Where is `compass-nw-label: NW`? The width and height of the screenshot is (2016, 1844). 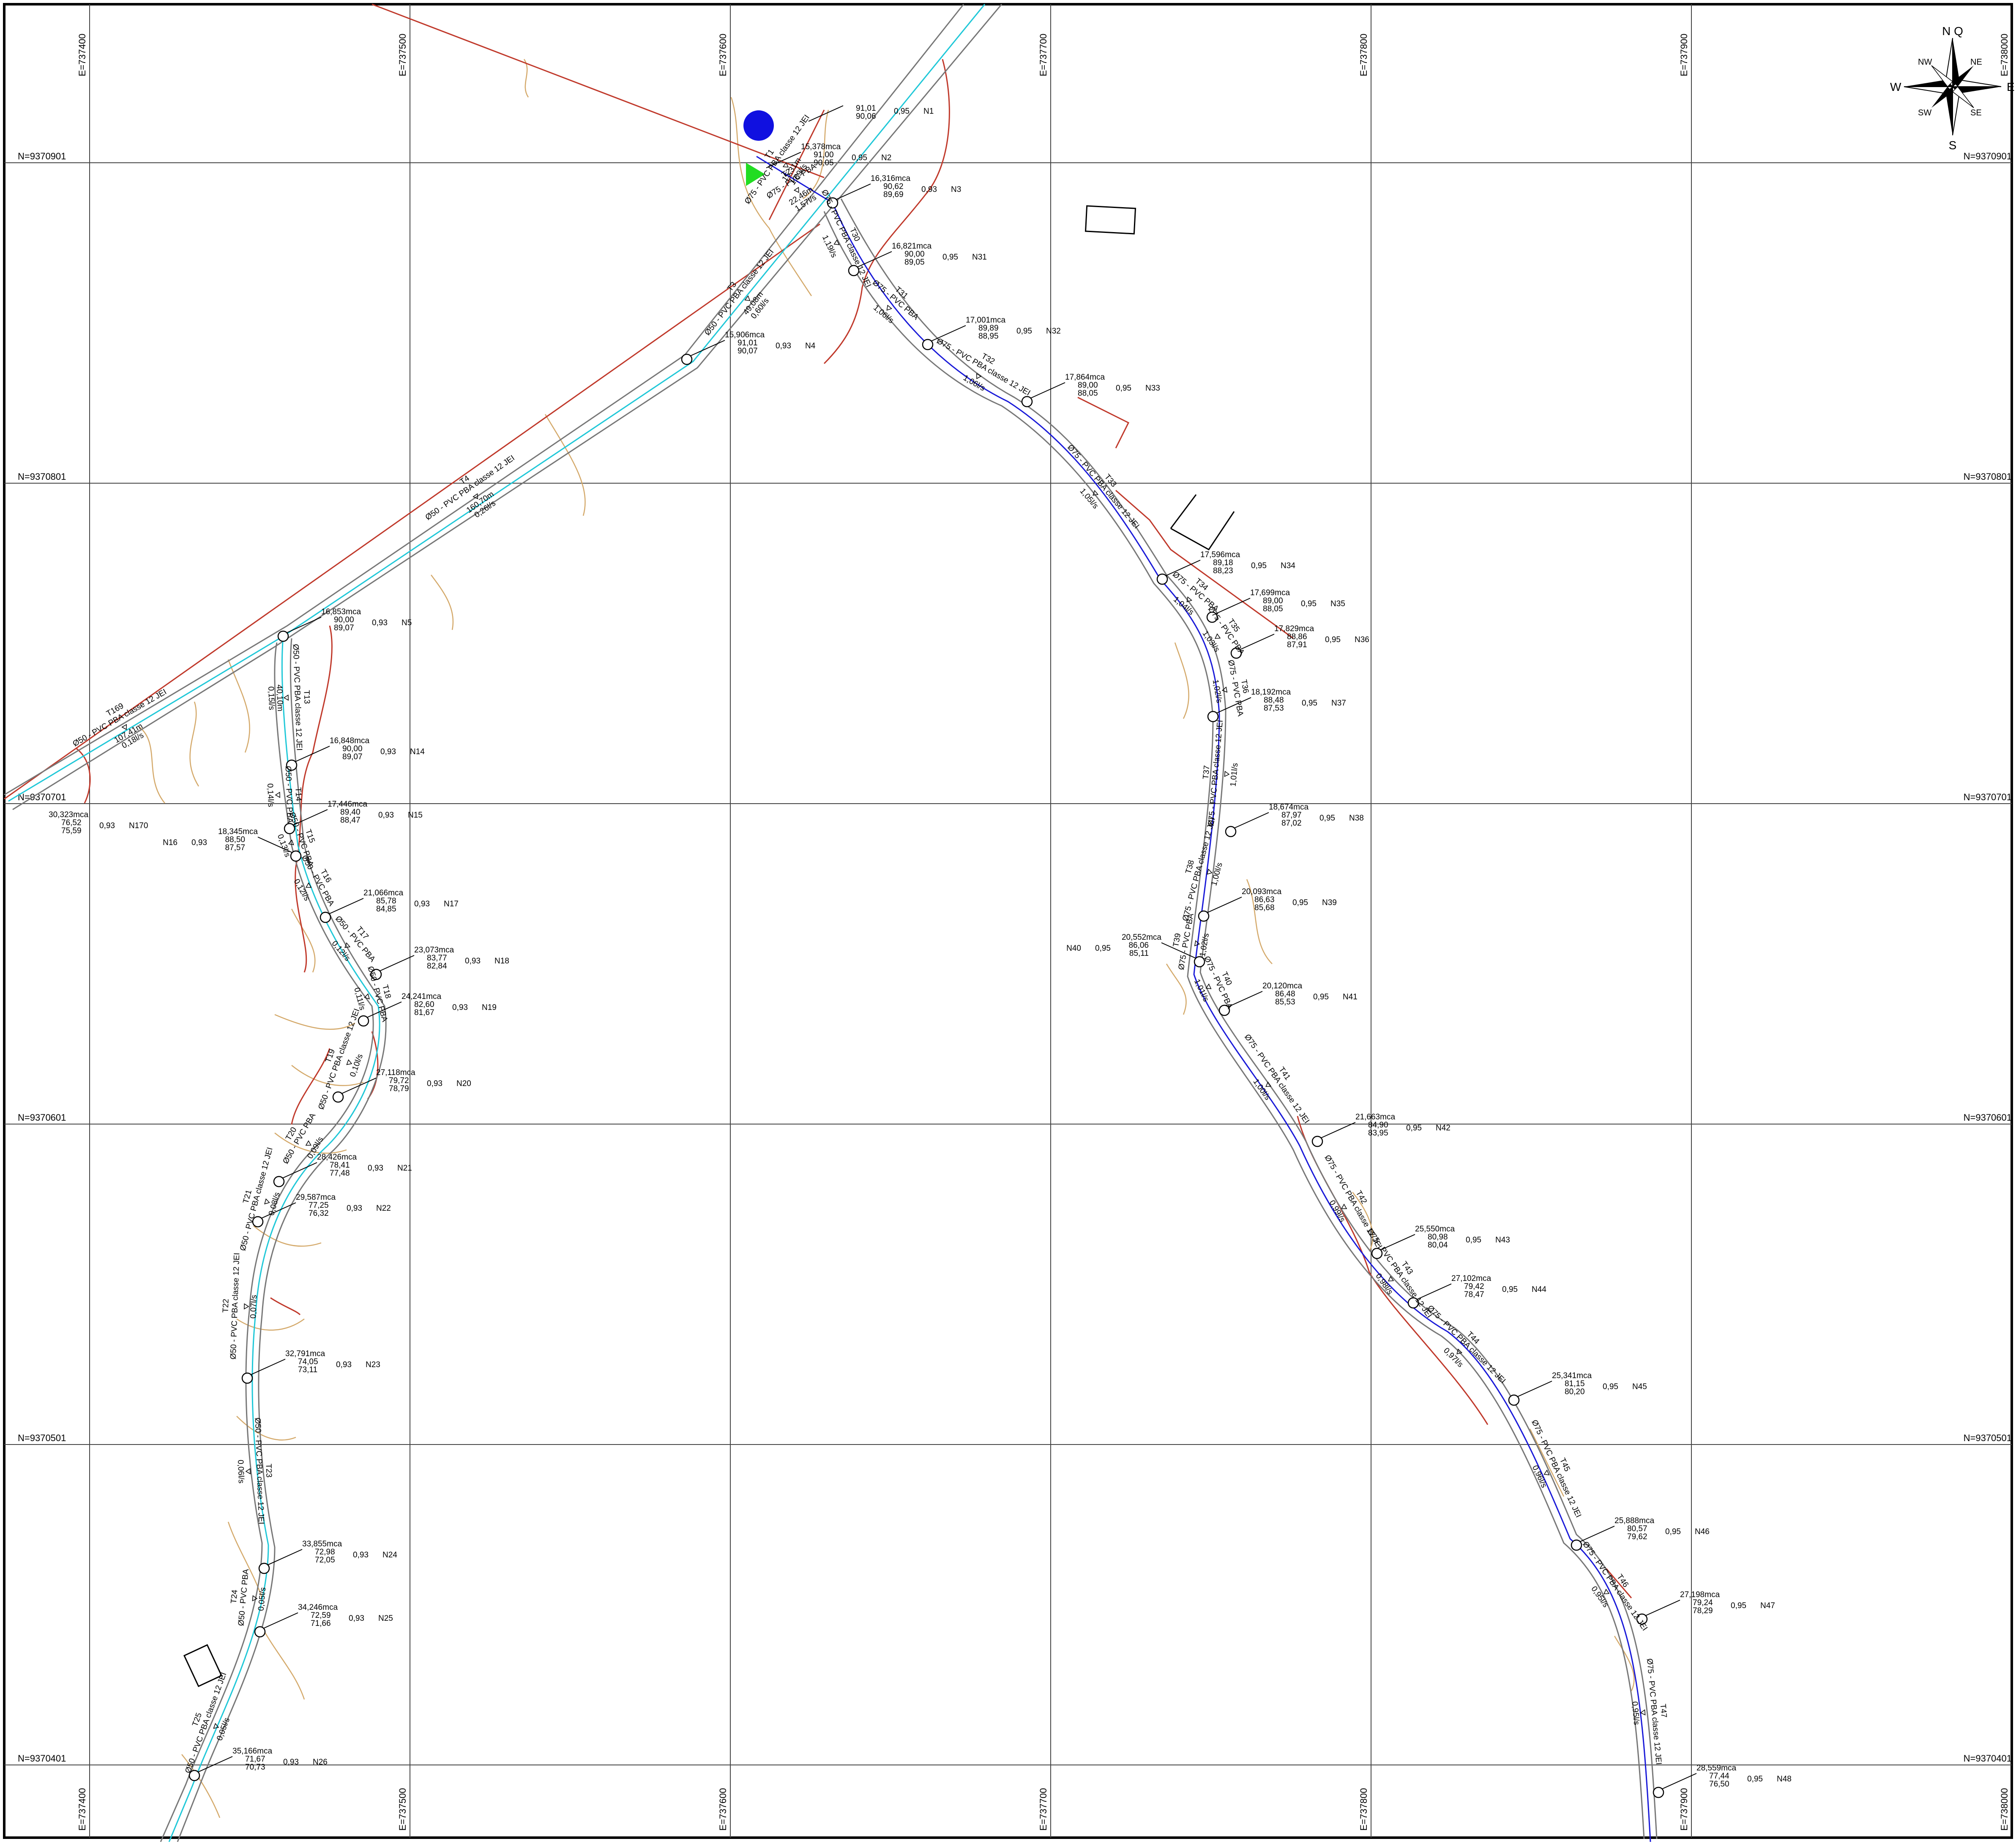
compass-nw-label: NW is located at coordinates (1925, 62).